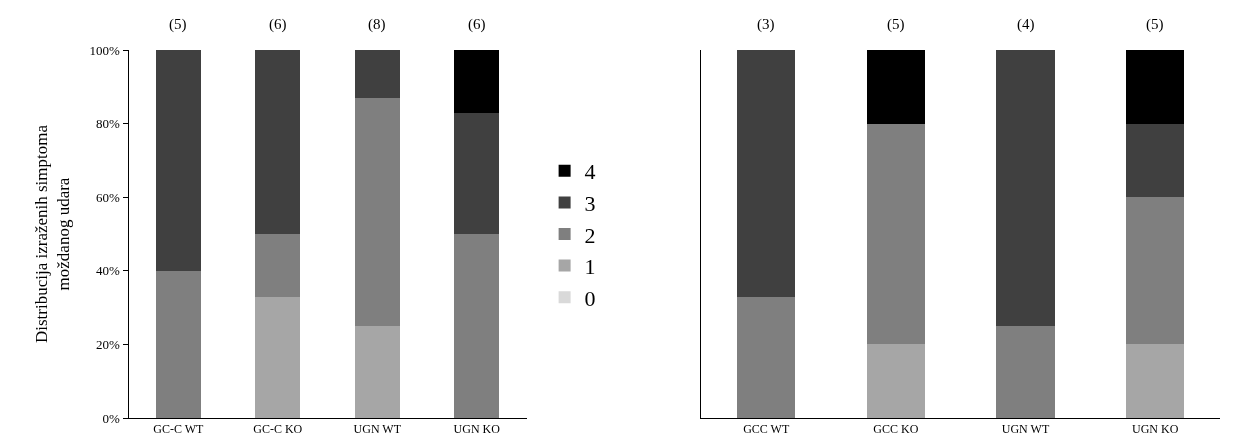 This screenshot has width=1236, height=448. What do you see at coordinates (105, 50) in the screenshot?
I see `y-tick-label: 100%` at bounding box center [105, 50].